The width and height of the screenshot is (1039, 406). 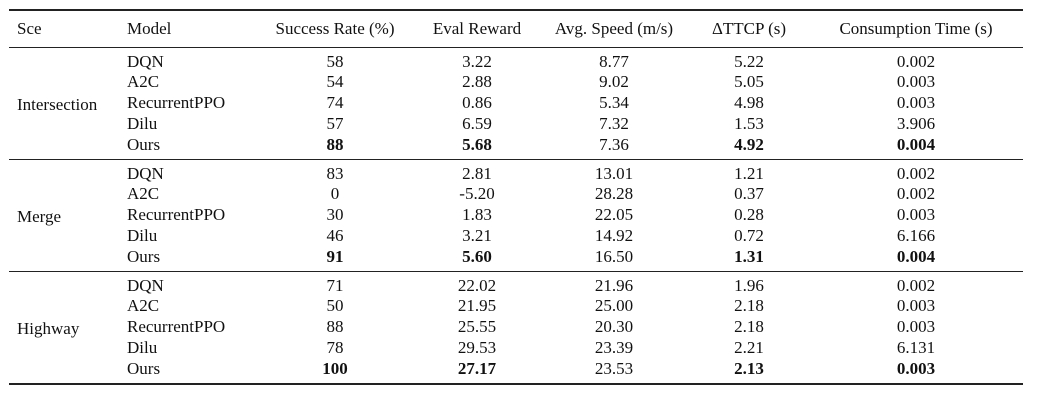 I want to click on eval-reward-cell: 2.88, so click(x=477, y=81).